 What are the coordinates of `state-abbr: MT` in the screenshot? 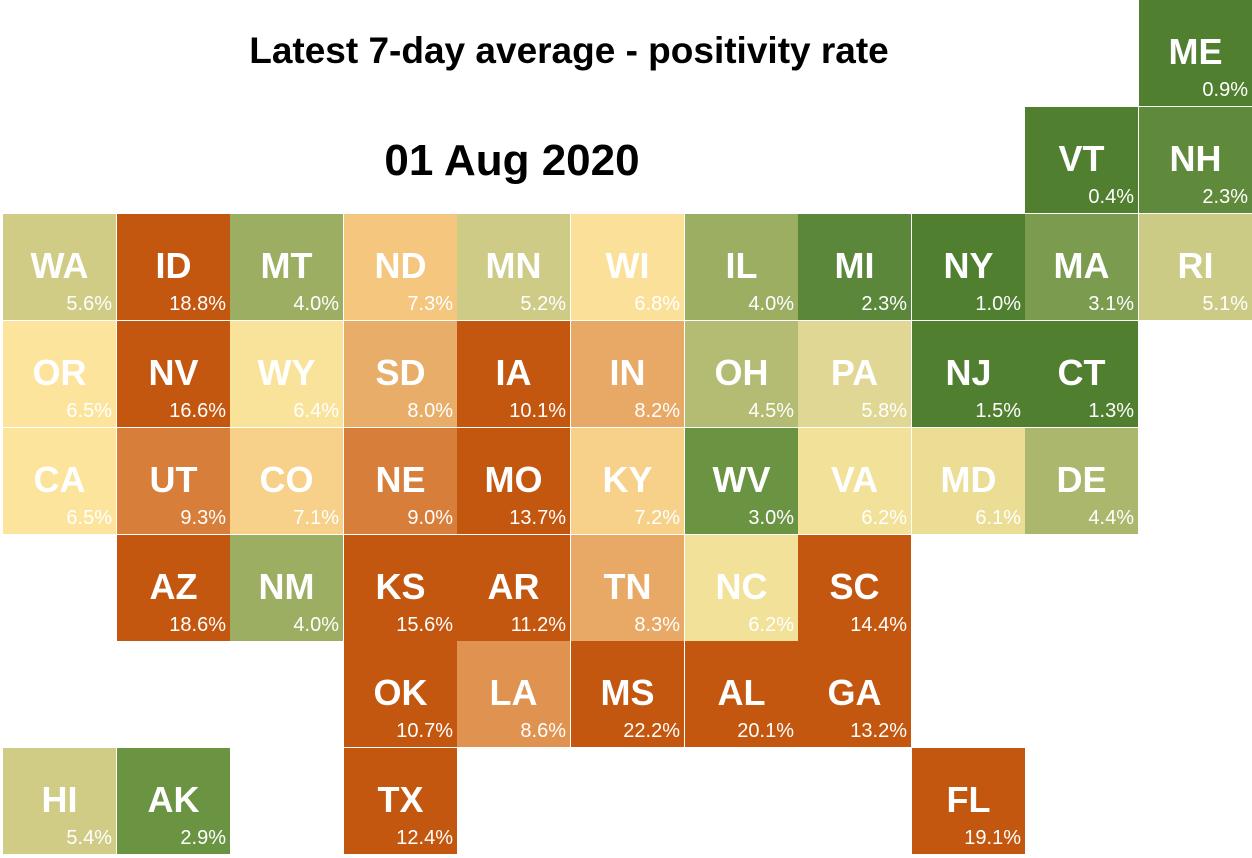 It's located at (286, 265).